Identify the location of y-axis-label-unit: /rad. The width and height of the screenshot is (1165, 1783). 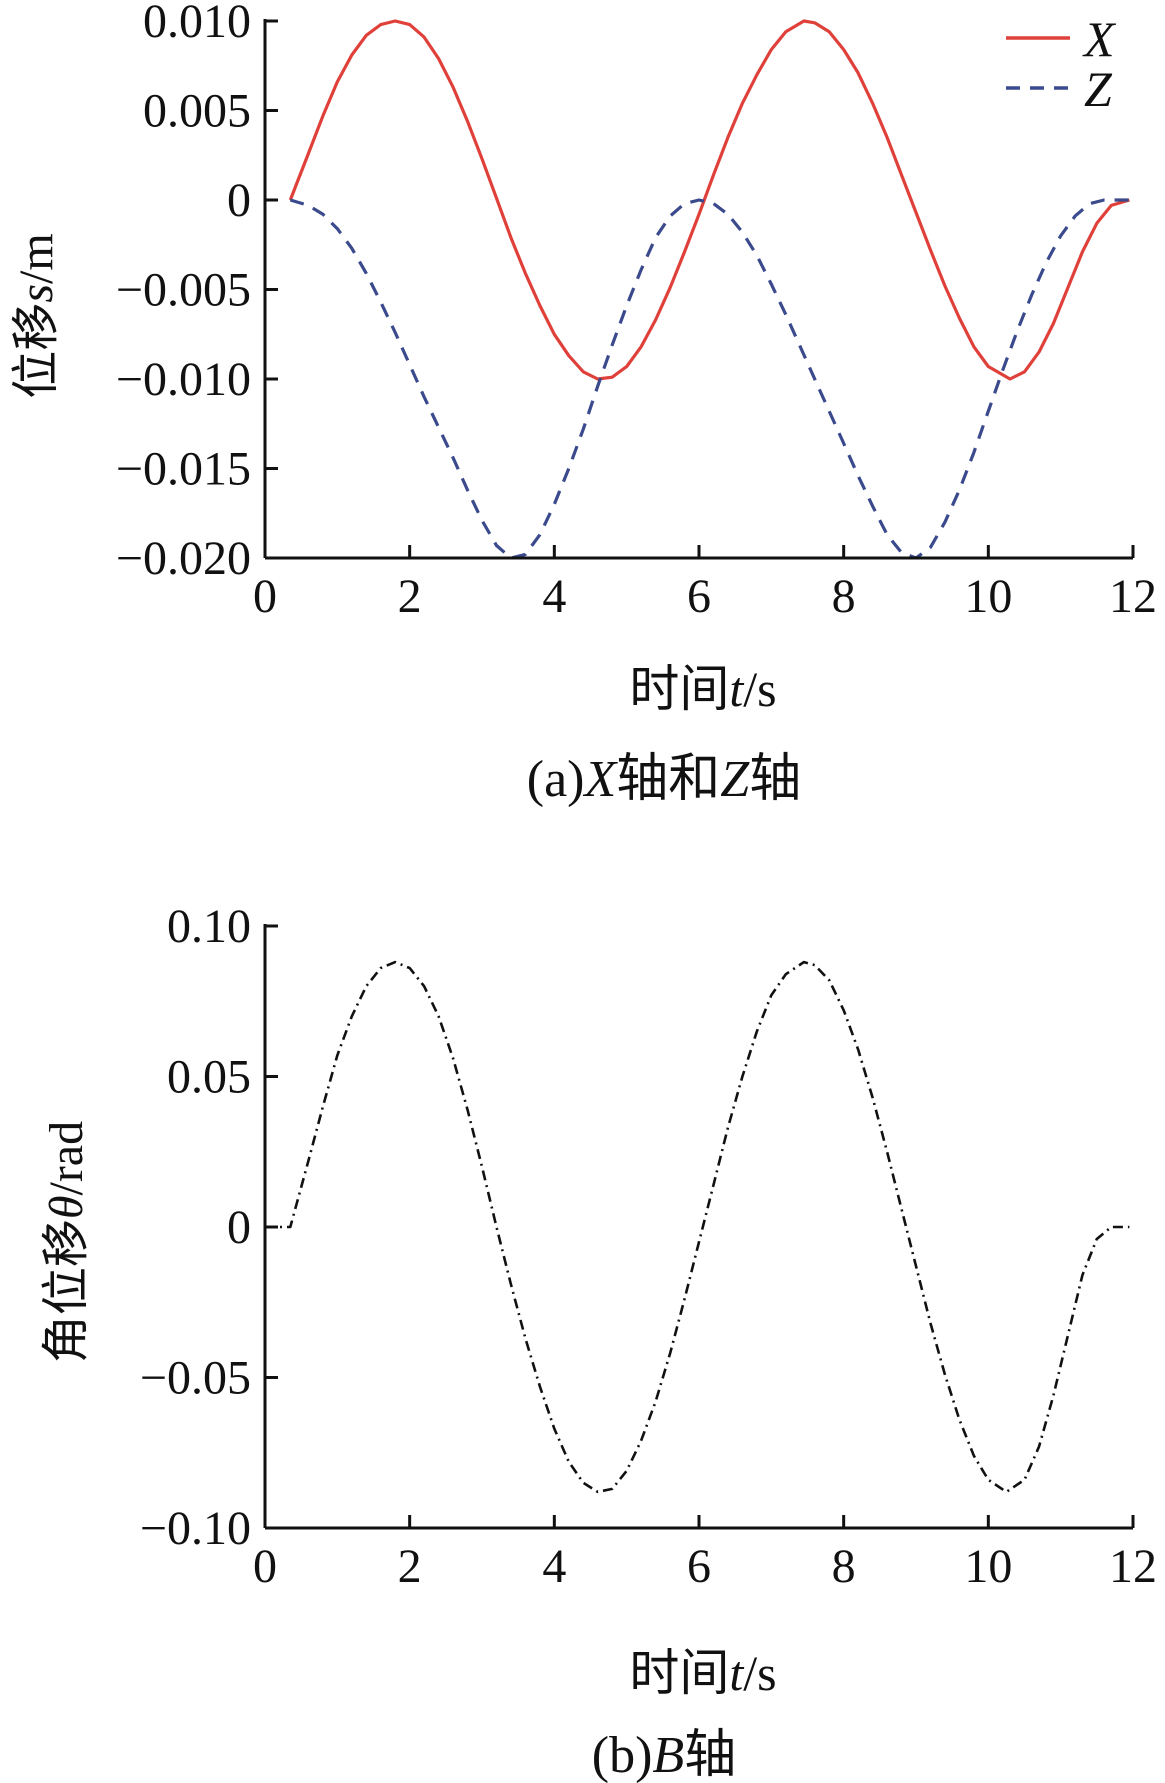
(66, 1158).